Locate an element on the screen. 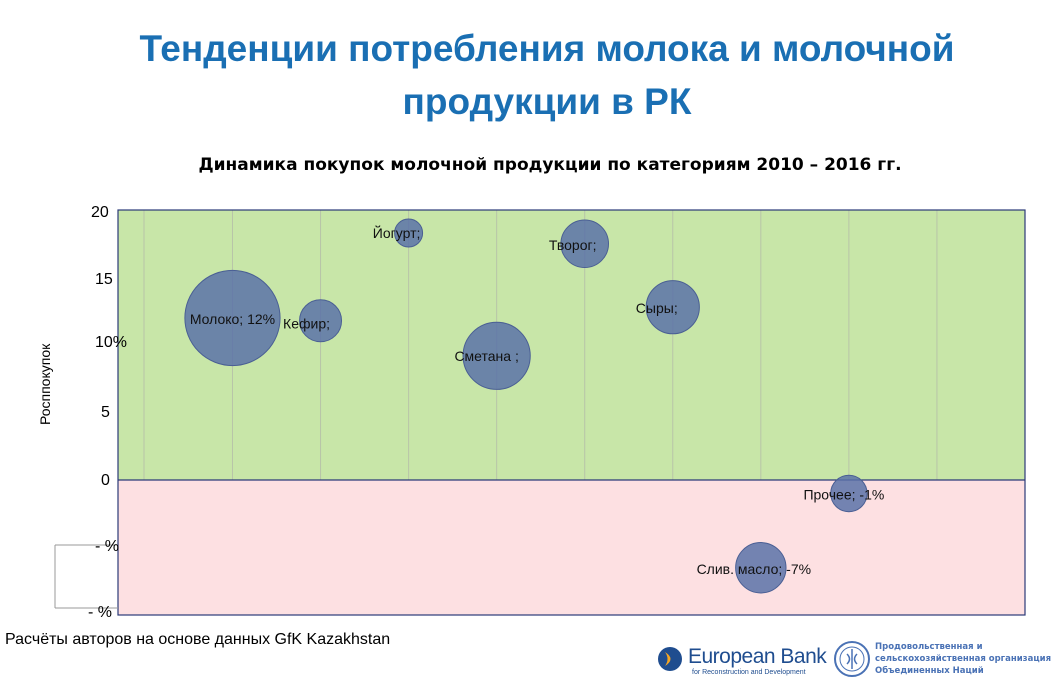 This screenshot has width=1054, height=697. bubble-label: Кефир; is located at coordinates (306, 324).